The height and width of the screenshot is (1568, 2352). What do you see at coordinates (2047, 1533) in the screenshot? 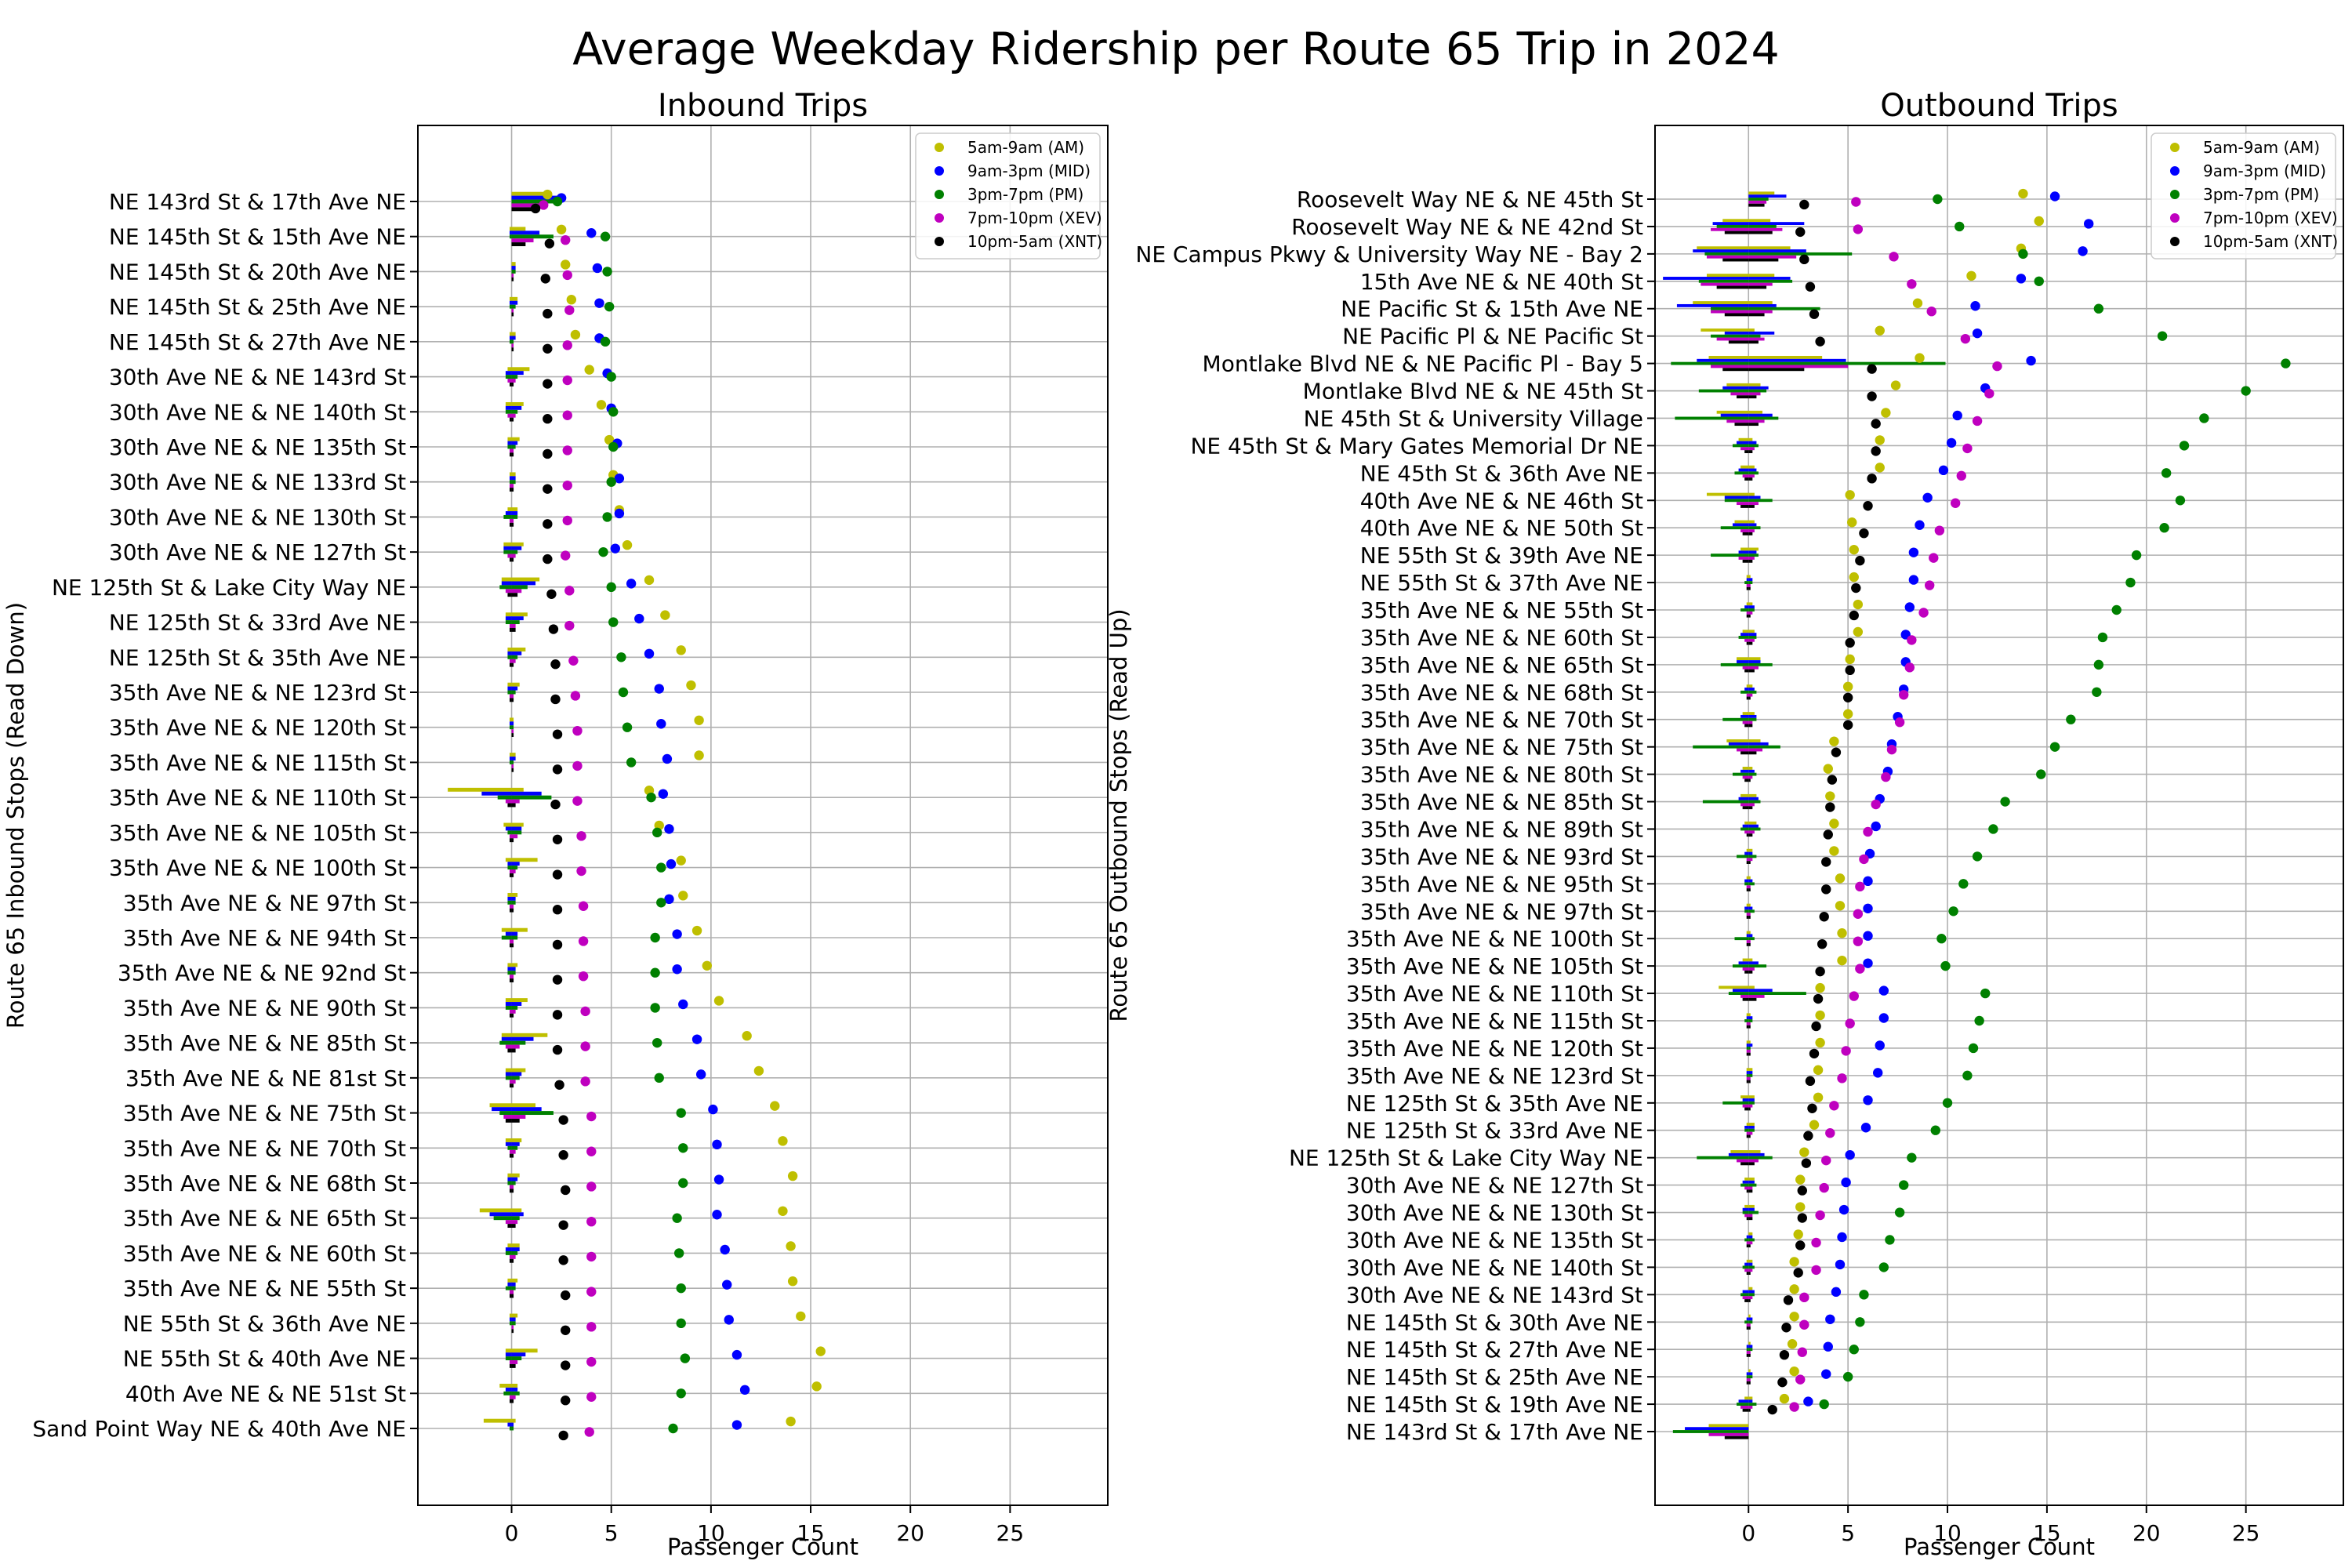
I see `x-tick-label: 15` at bounding box center [2047, 1533].